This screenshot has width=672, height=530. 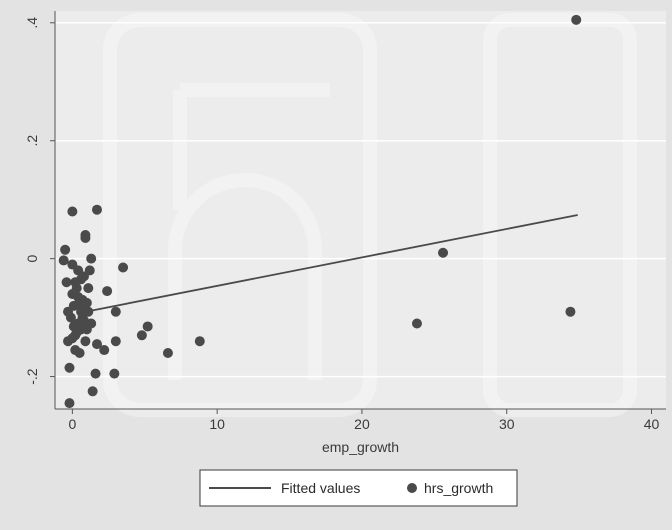 What do you see at coordinates (32, 141) in the screenshot?
I see `y-tick-label: .2` at bounding box center [32, 141].